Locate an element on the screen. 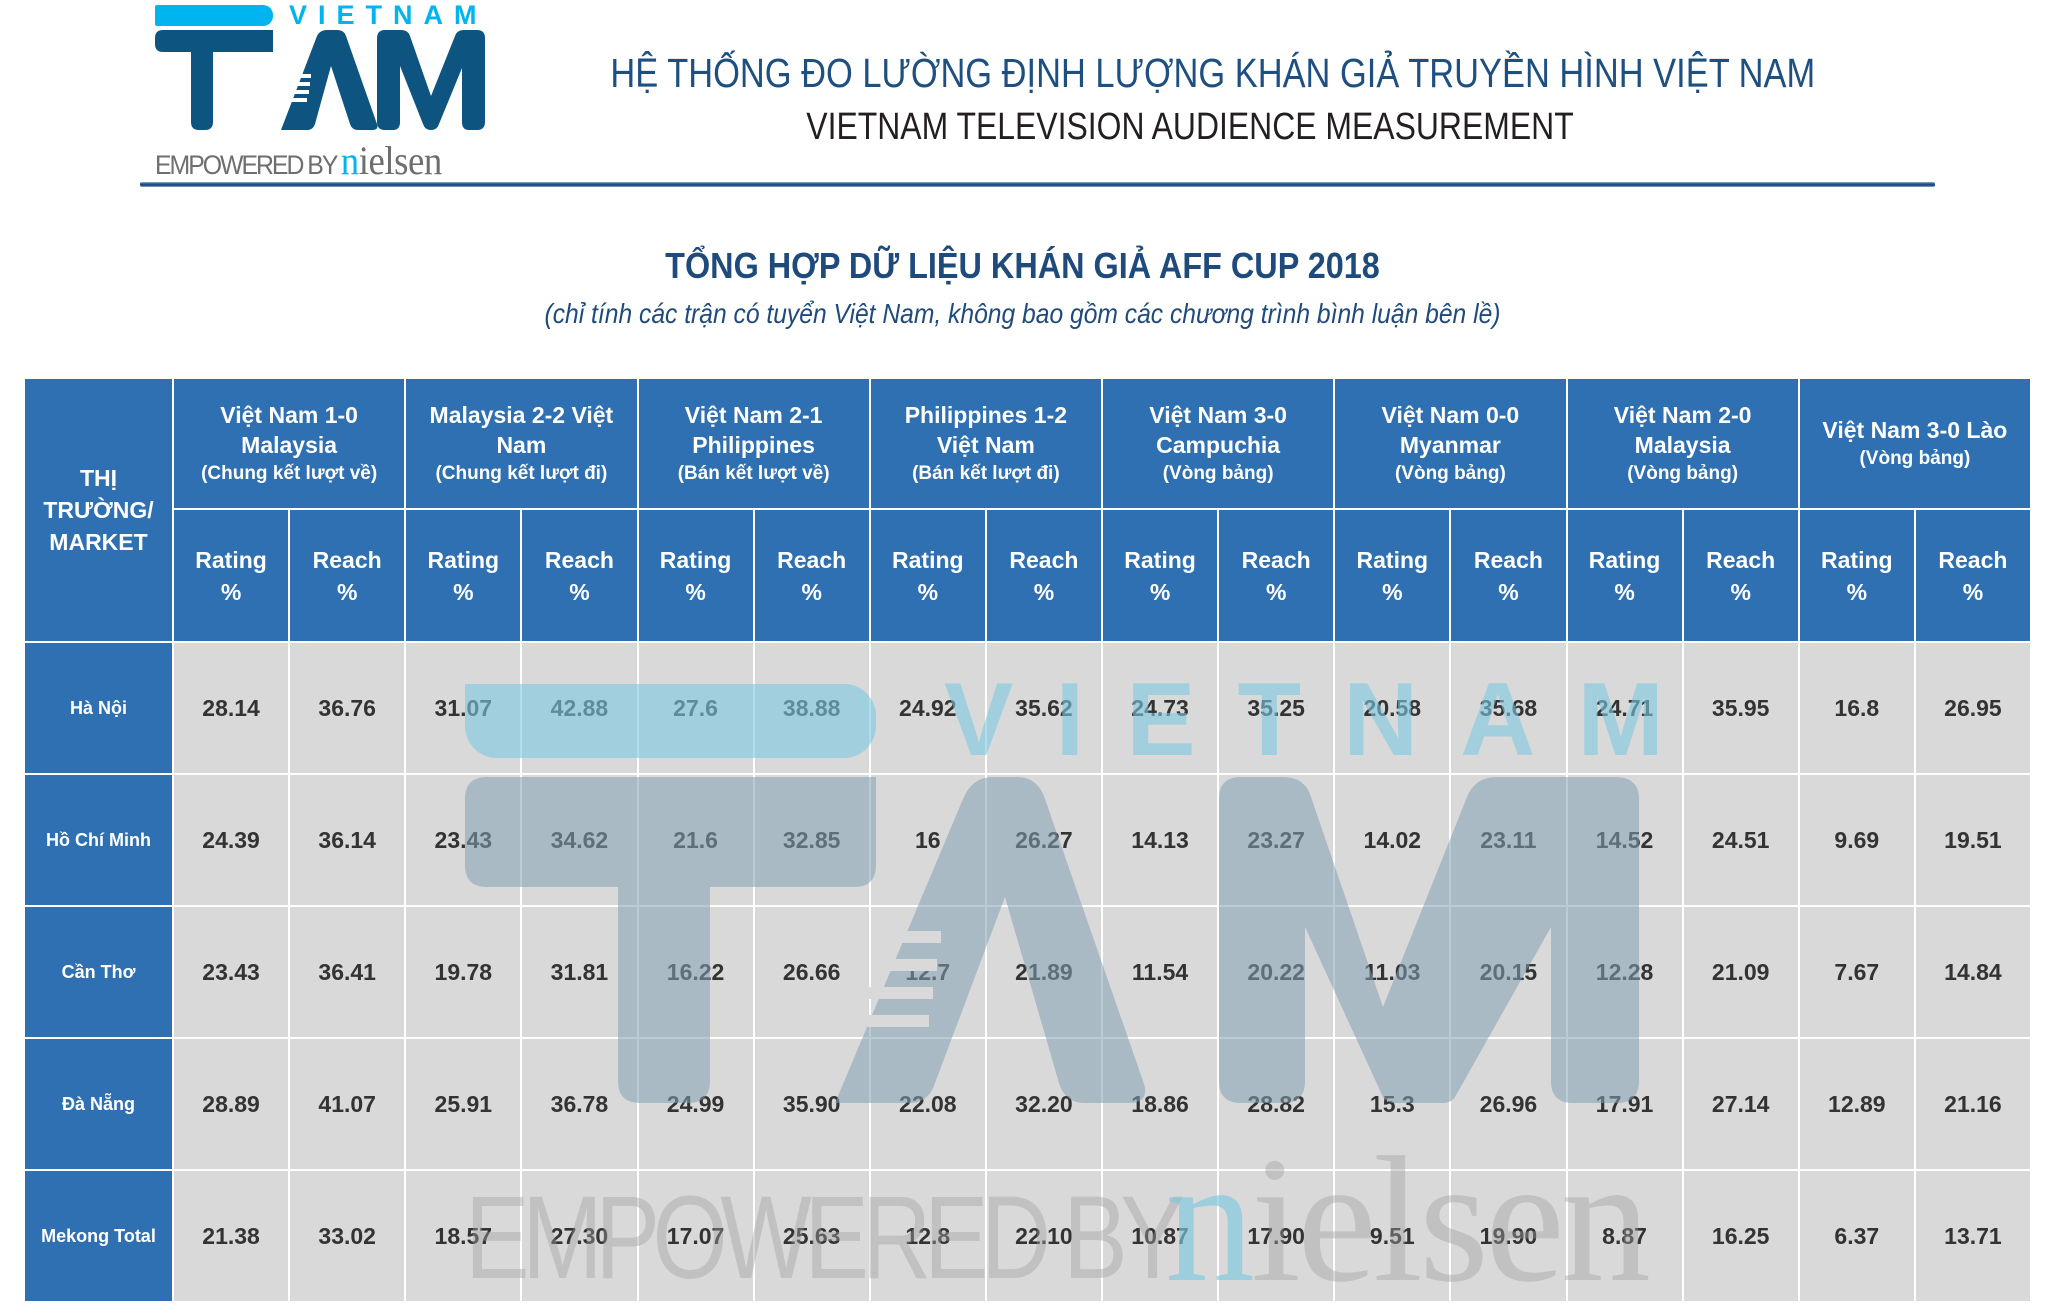 This screenshot has width=2045, height=1313. cell-value: 12.8 is located at coordinates (928, 1235).